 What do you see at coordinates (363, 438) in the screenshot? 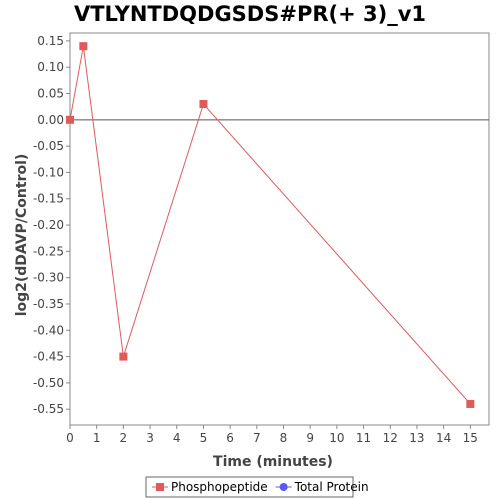
I see `x-tick-label: 11` at bounding box center [363, 438].